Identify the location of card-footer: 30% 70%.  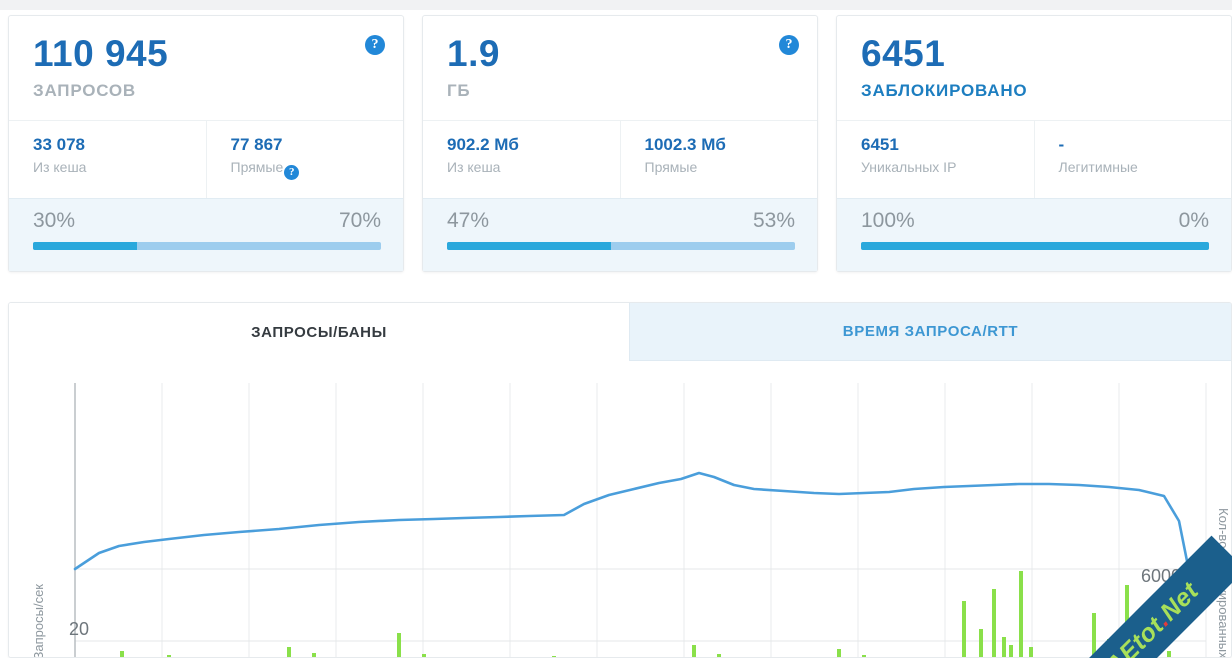
(206, 234).